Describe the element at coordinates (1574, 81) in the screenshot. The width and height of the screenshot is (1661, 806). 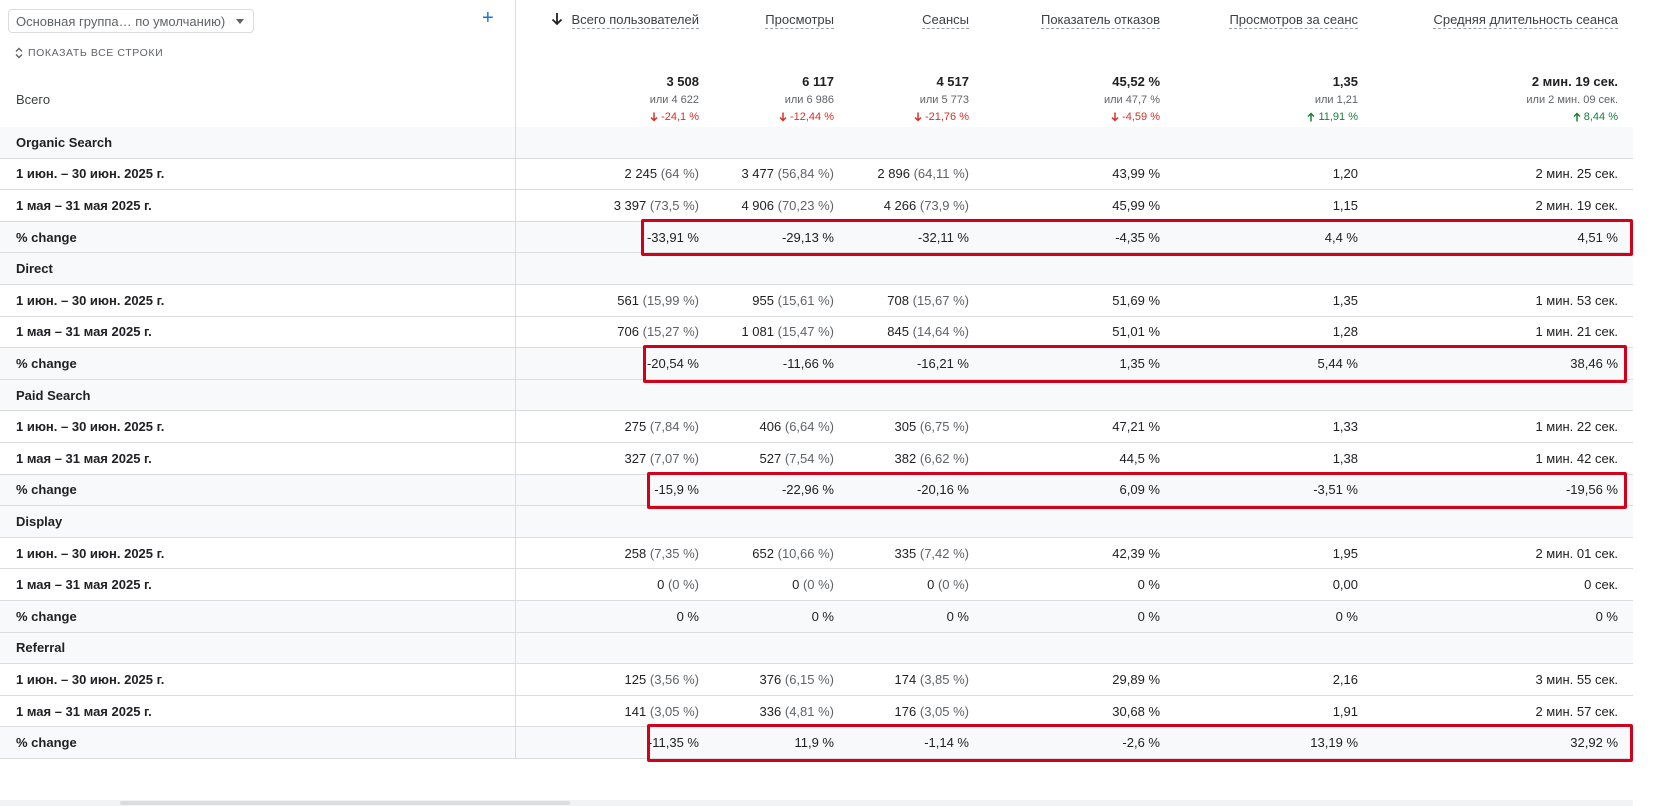
I see `total-value: 2 мин. 19 сек.` at that location.